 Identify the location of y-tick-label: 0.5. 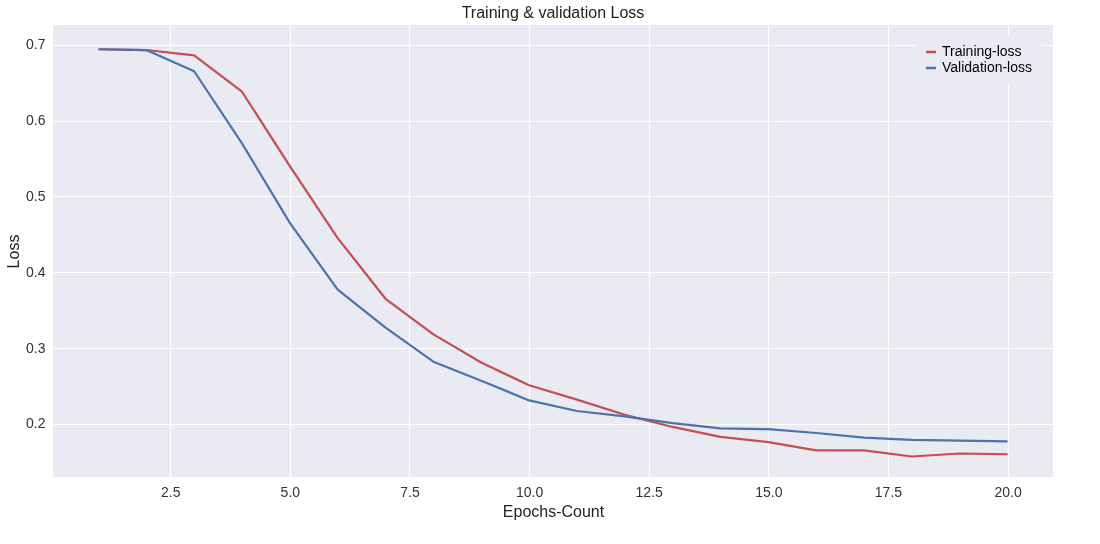
(36, 195).